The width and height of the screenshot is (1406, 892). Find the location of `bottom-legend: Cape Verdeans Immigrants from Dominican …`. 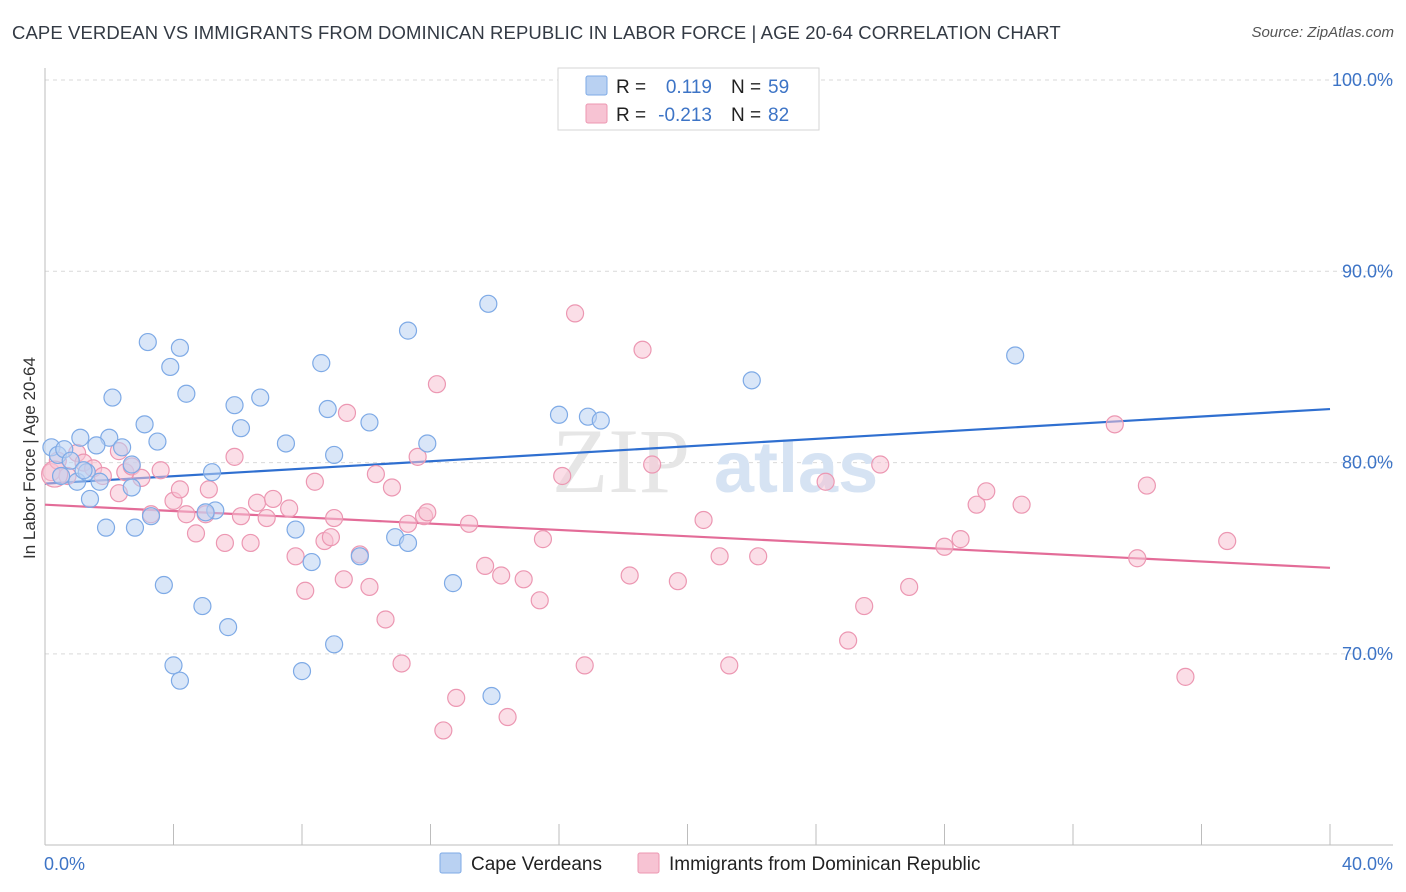

bottom-legend: Cape Verdeans Immigrants from Dominican … is located at coordinates (710, 863).